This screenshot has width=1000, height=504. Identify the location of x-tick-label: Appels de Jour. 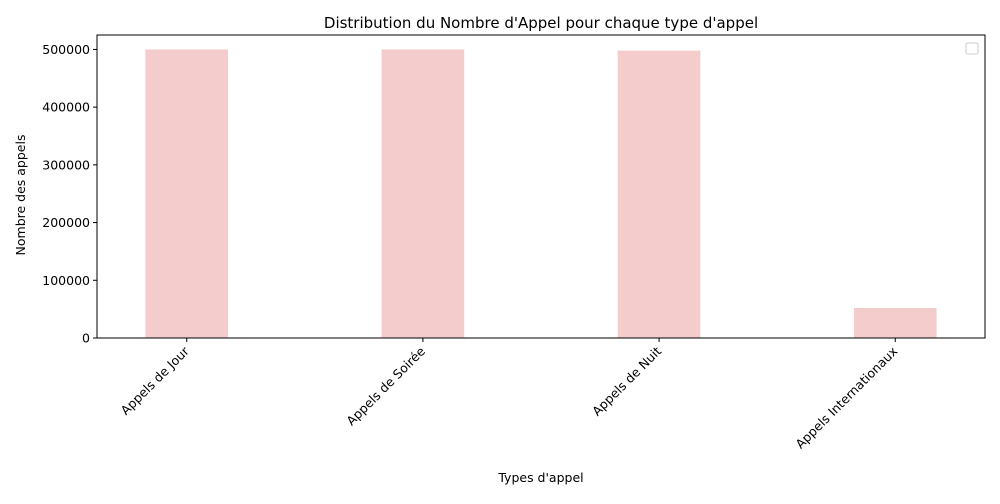
(155, 380).